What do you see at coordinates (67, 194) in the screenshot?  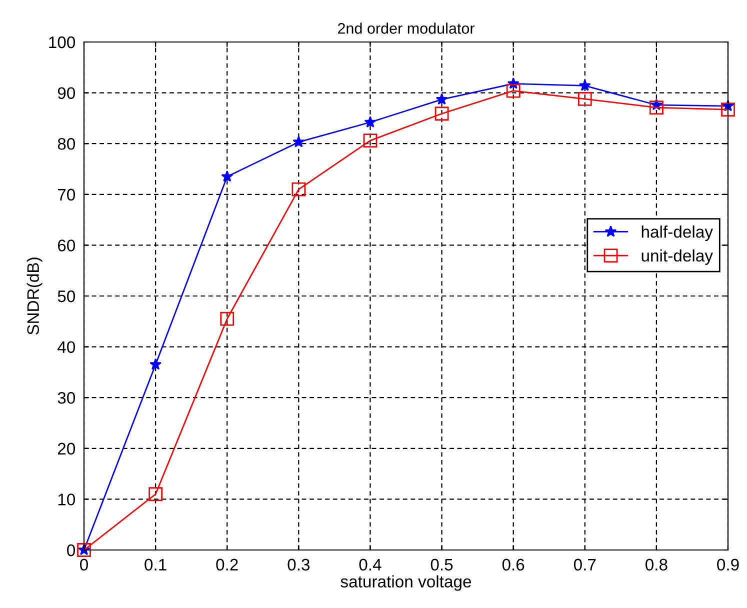 I see `y-tick-label: 70` at bounding box center [67, 194].